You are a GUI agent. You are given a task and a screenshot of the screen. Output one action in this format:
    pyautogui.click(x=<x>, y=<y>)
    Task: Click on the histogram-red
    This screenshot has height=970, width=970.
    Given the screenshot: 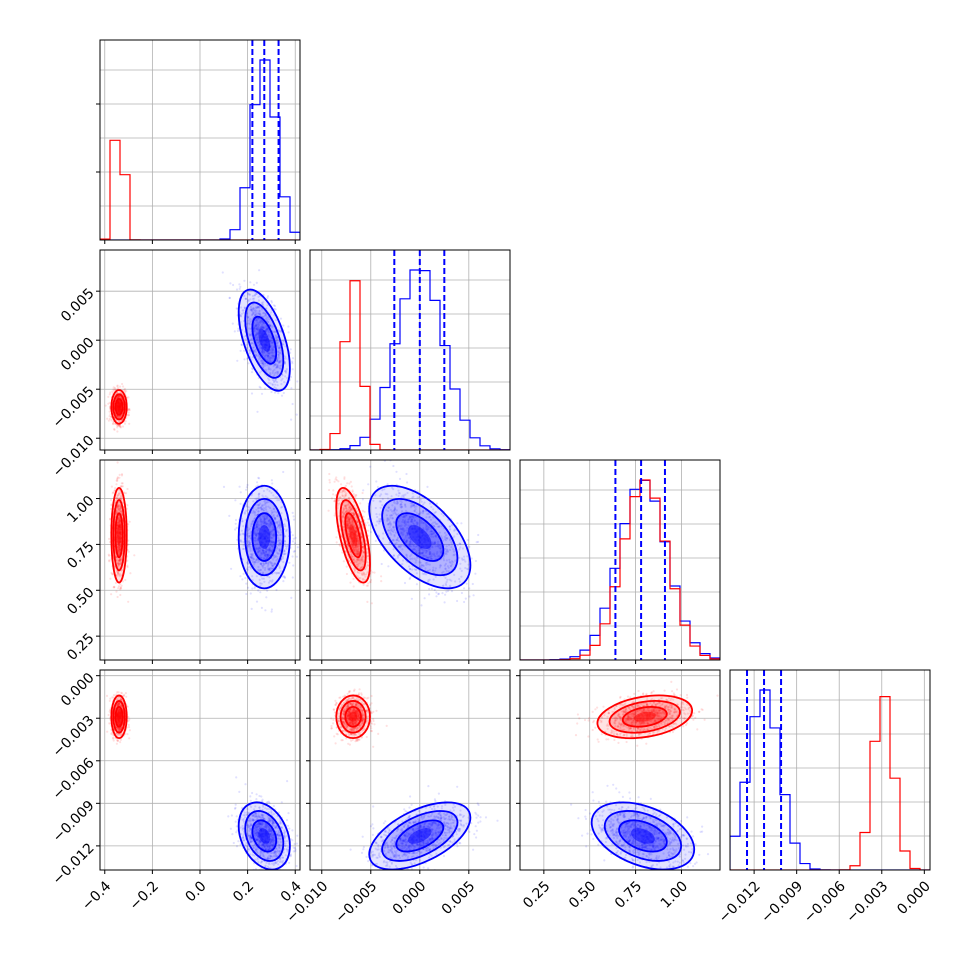 What is the action you would take?
    pyautogui.click(x=200, y=189)
    